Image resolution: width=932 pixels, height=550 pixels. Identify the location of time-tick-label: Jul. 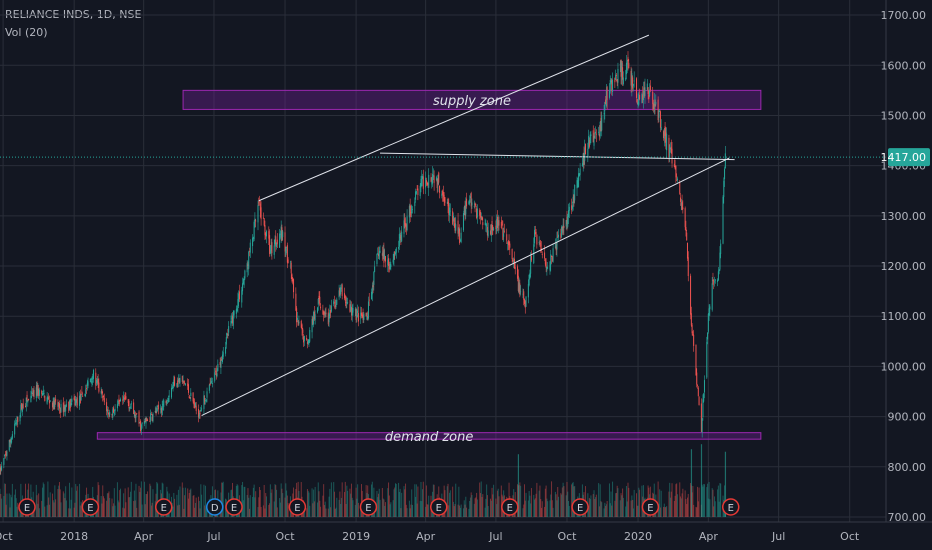
(213, 536).